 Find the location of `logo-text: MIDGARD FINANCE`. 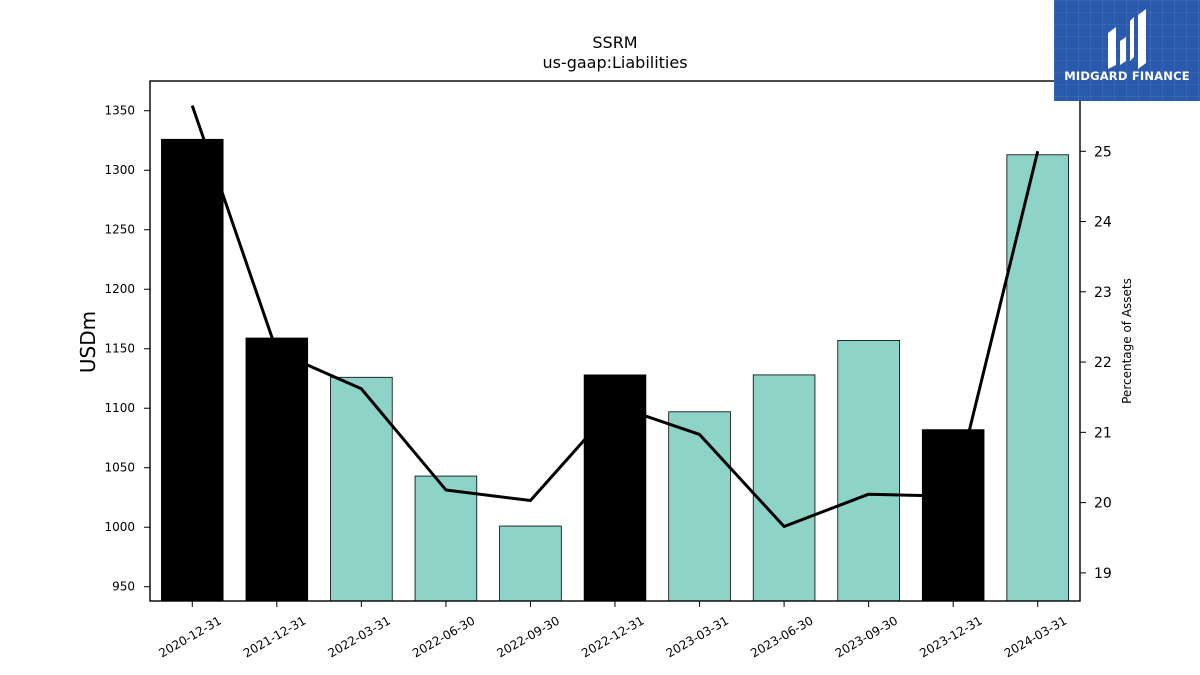

logo-text: MIDGARD FINANCE is located at coordinates (1127, 76).